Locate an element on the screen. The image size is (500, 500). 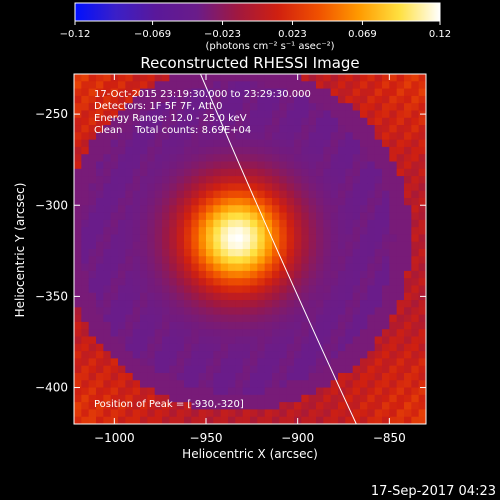
colorbar-tick-label: −0.069 is located at coordinates (152, 34).